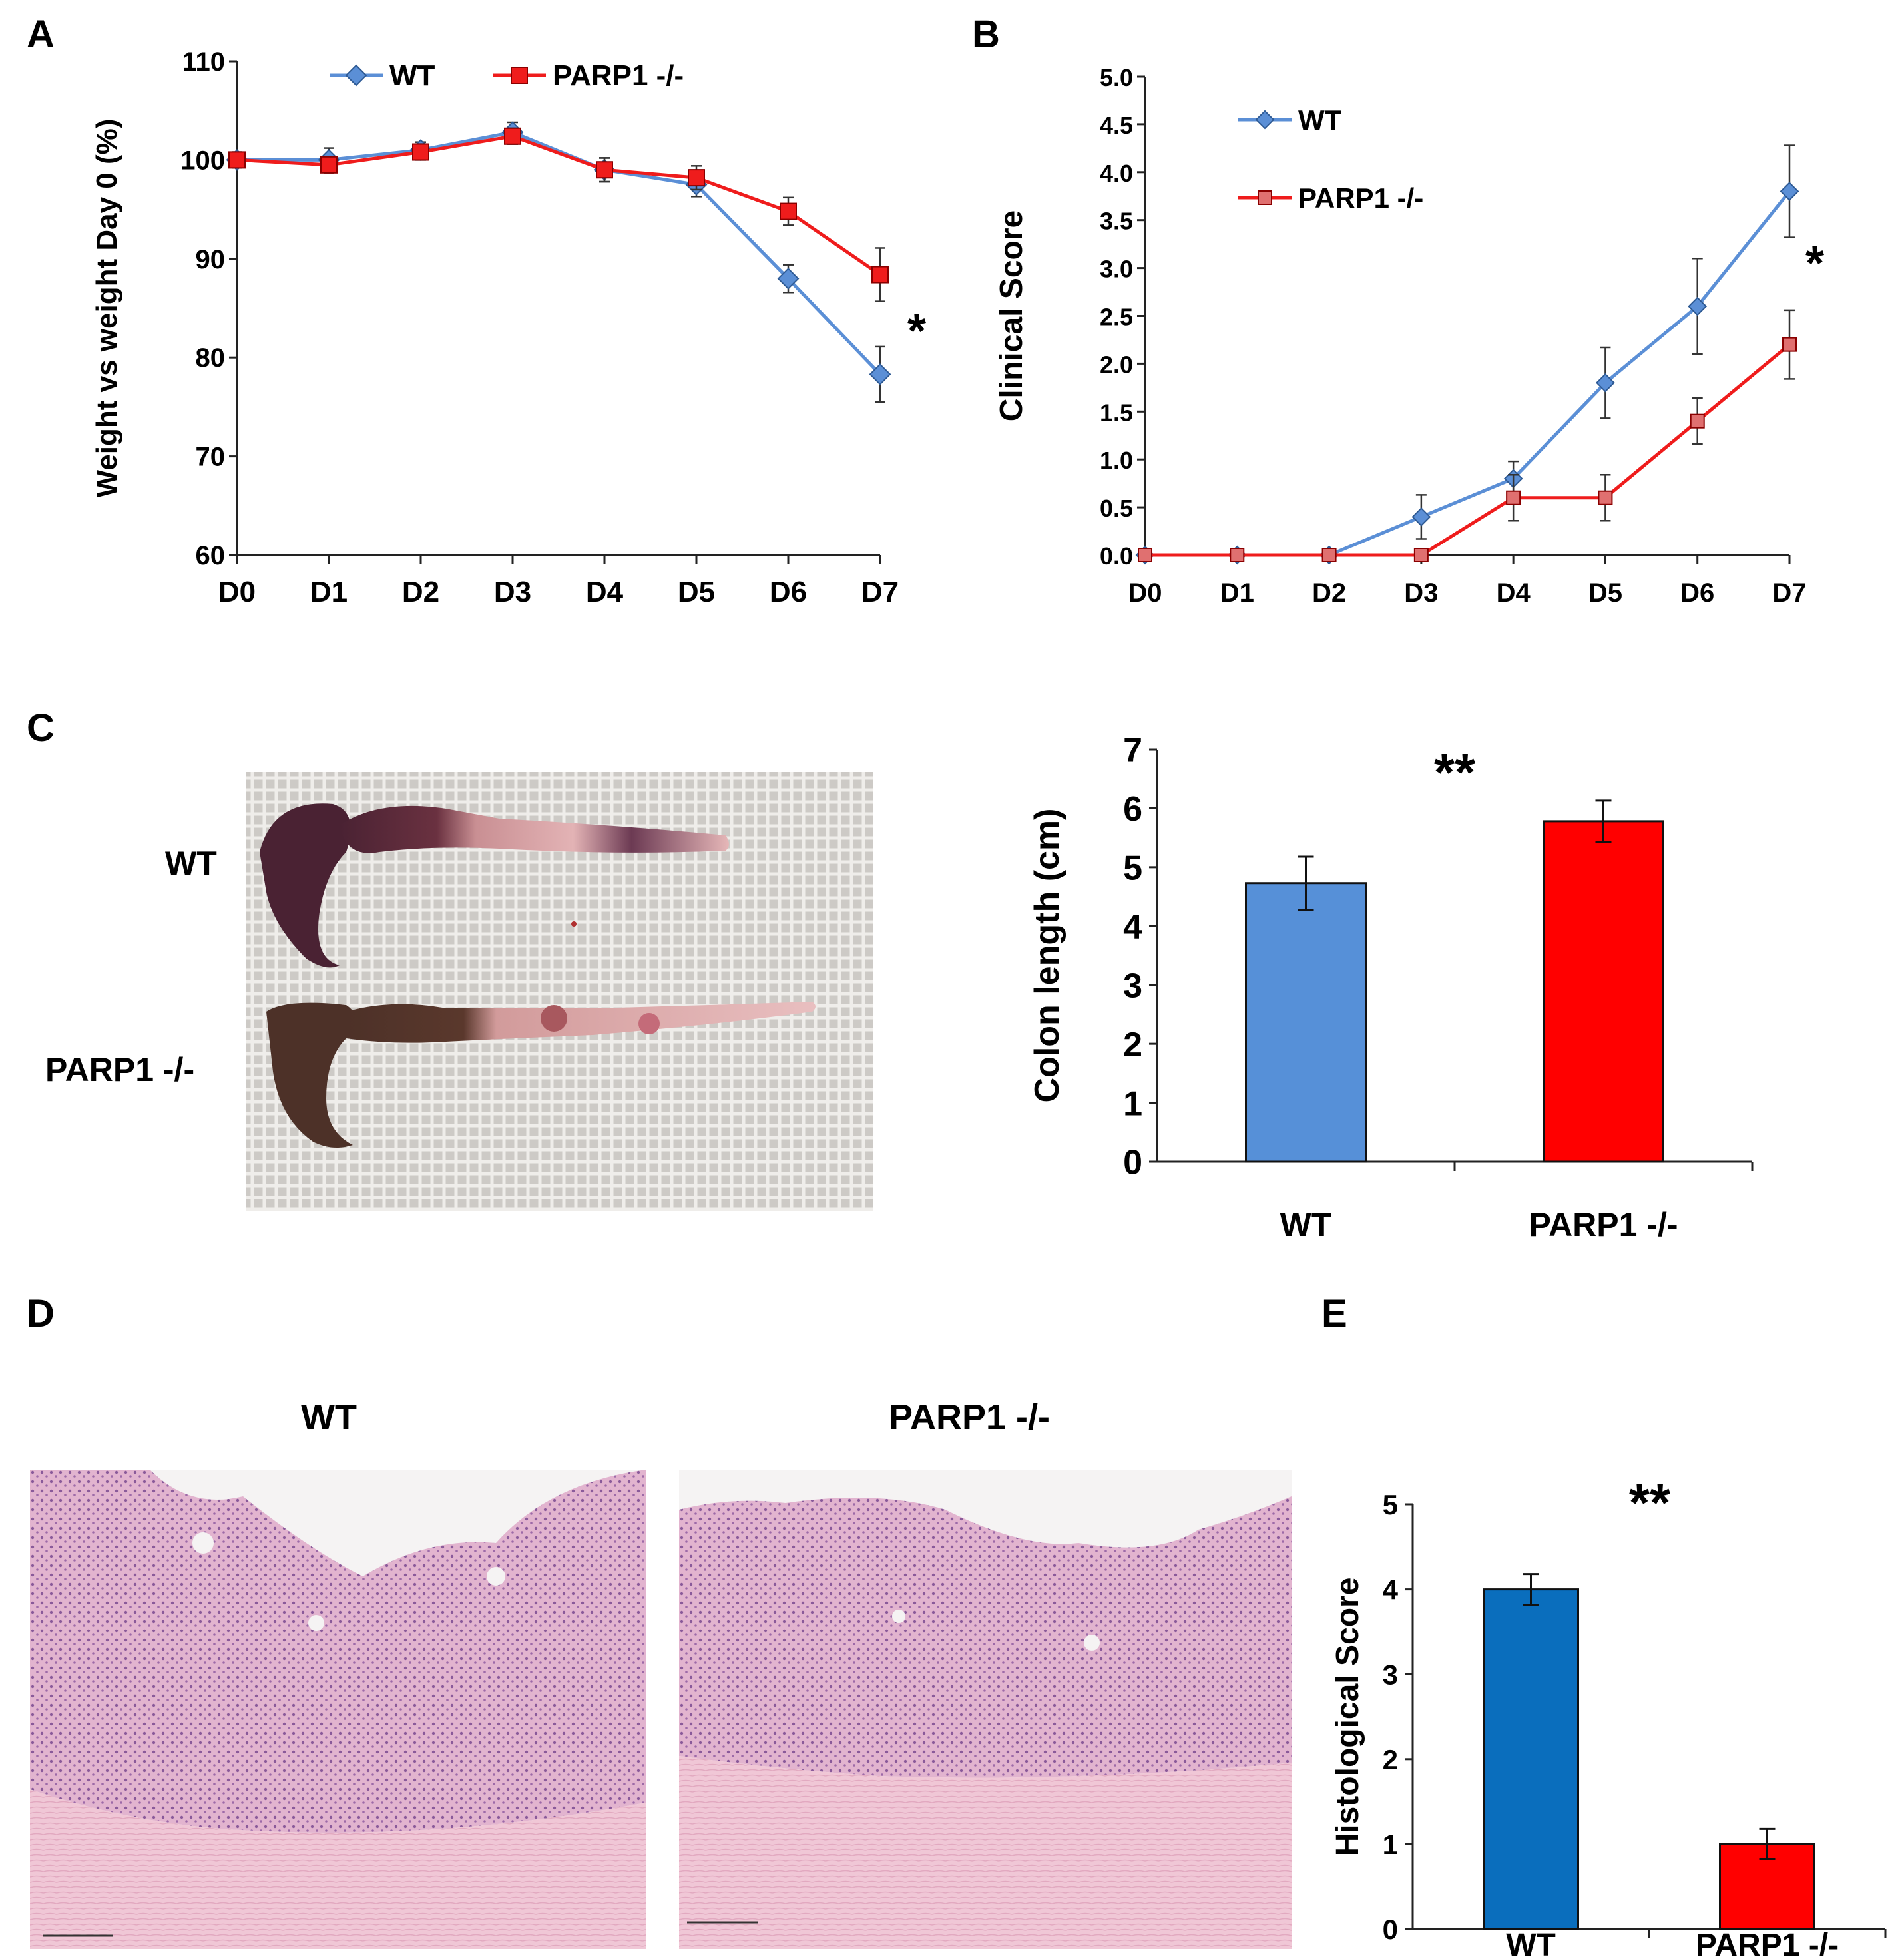 This screenshot has height=1957, width=1904. Describe the element at coordinates (1391, 988) in the screenshot. I see `chart-c-colon-length: 0 1 2 3 4 5 6 7 WT PARP1 -/- Colon length (cm) **` at that location.